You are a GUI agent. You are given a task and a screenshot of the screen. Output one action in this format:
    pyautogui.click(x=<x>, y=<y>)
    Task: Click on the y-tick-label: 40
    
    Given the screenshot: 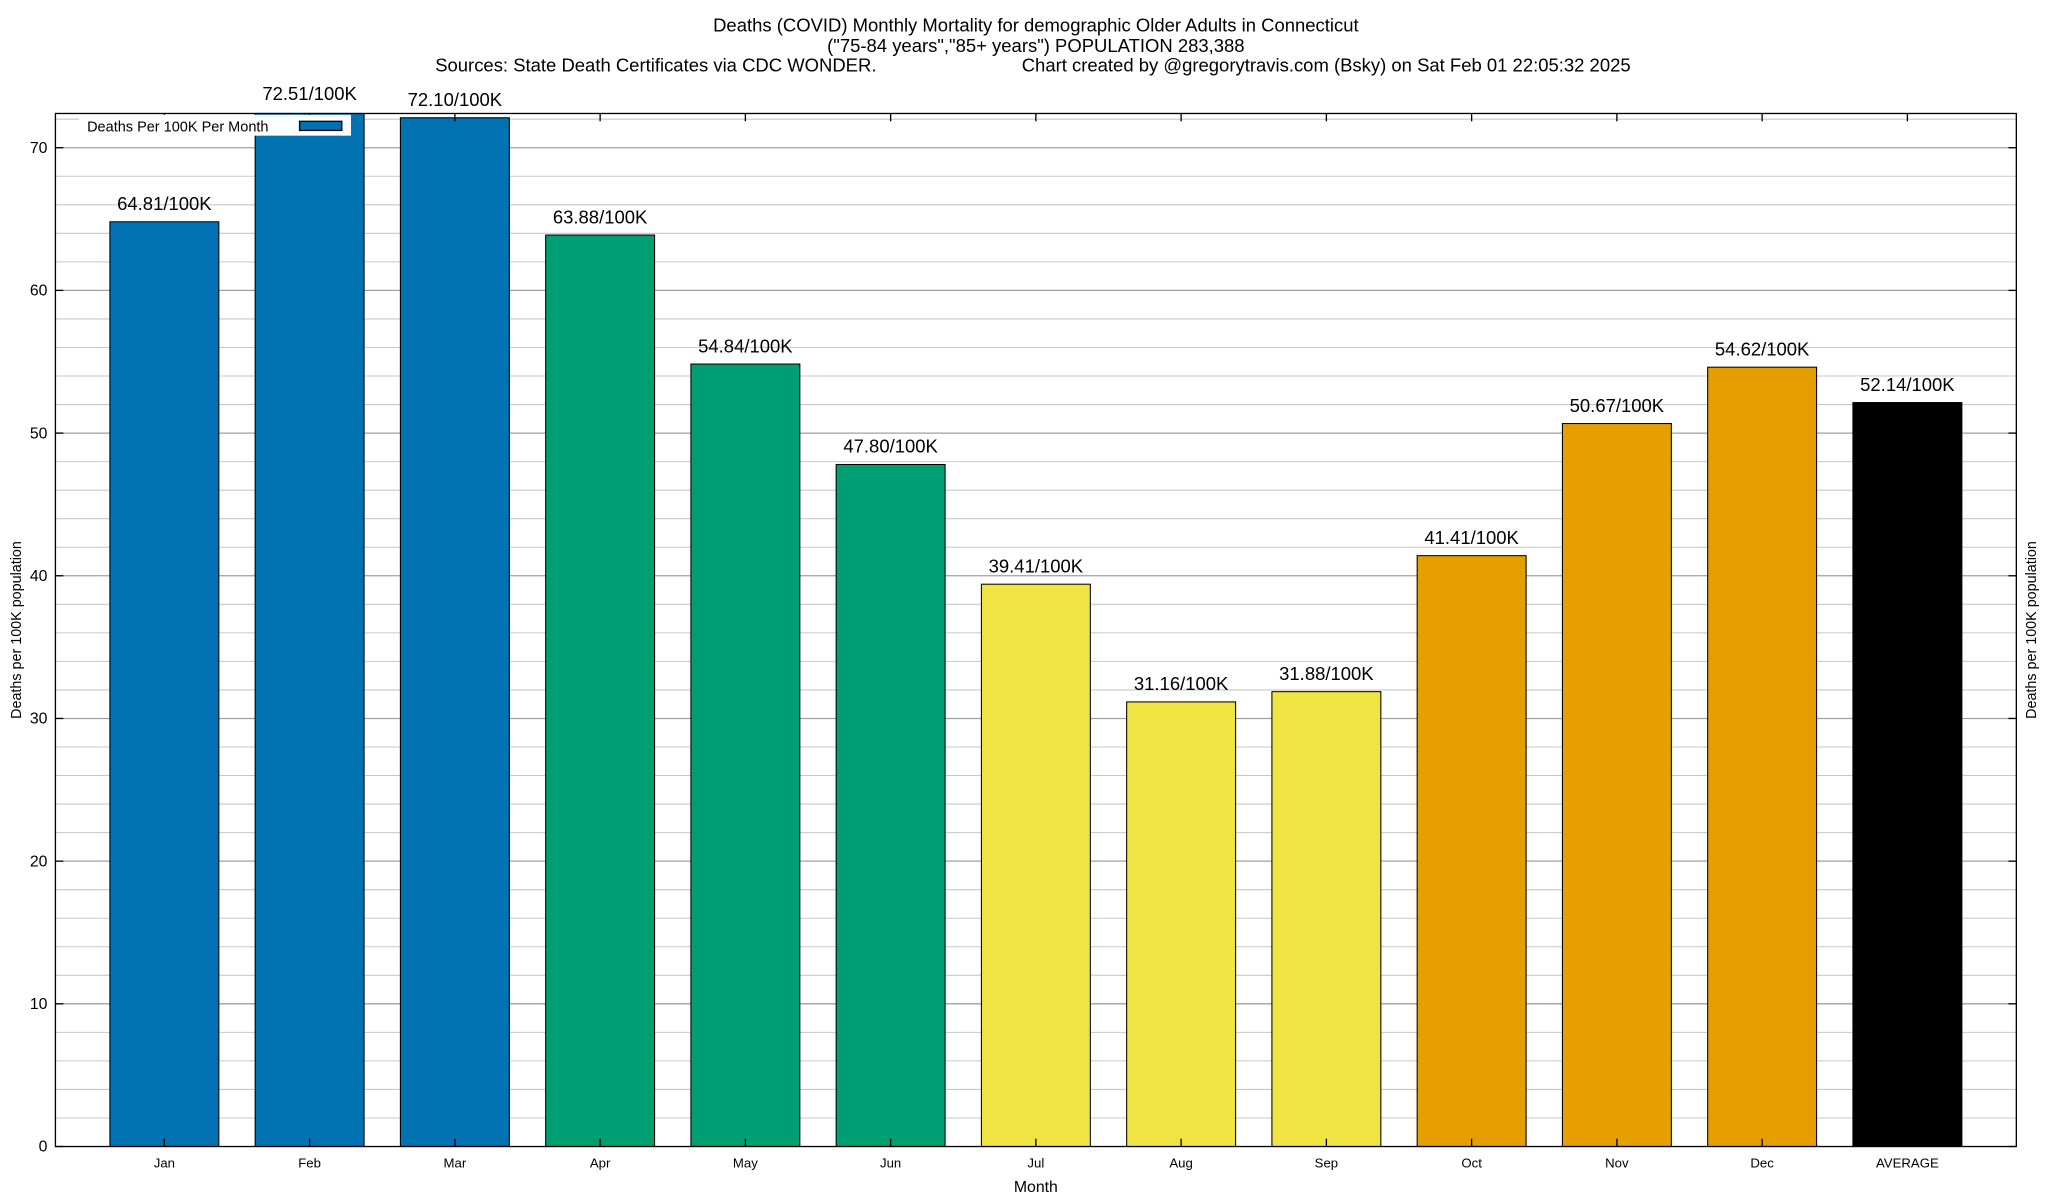 What is the action you would take?
    pyautogui.click(x=39, y=576)
    